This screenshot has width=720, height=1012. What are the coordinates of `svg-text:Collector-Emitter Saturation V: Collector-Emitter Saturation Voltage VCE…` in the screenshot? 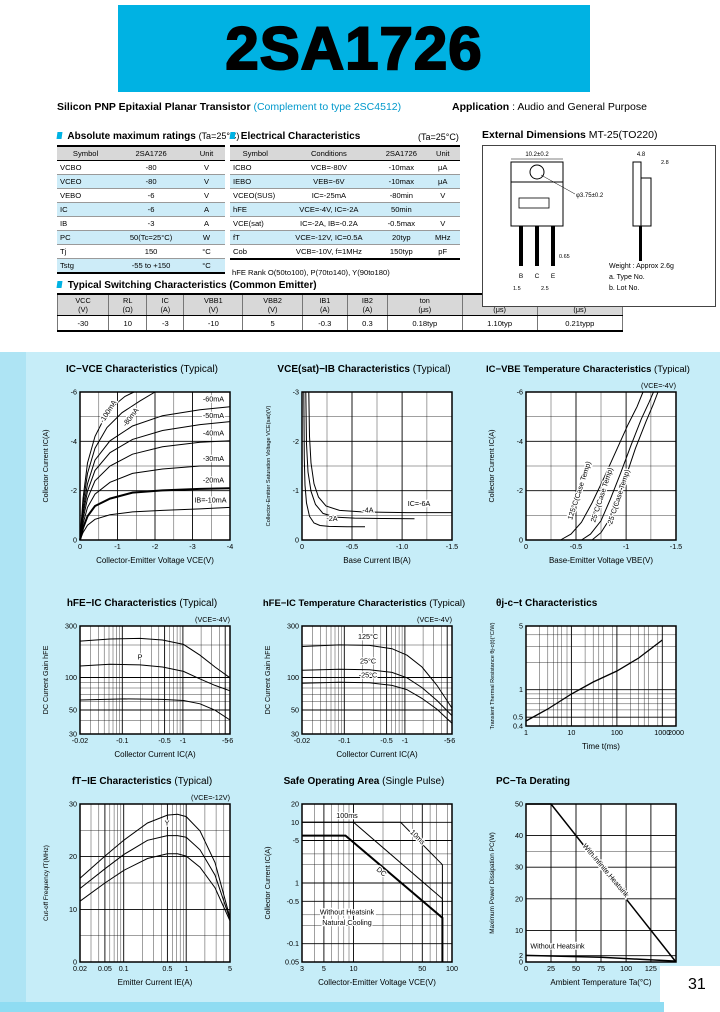 It's located at (269, 466).